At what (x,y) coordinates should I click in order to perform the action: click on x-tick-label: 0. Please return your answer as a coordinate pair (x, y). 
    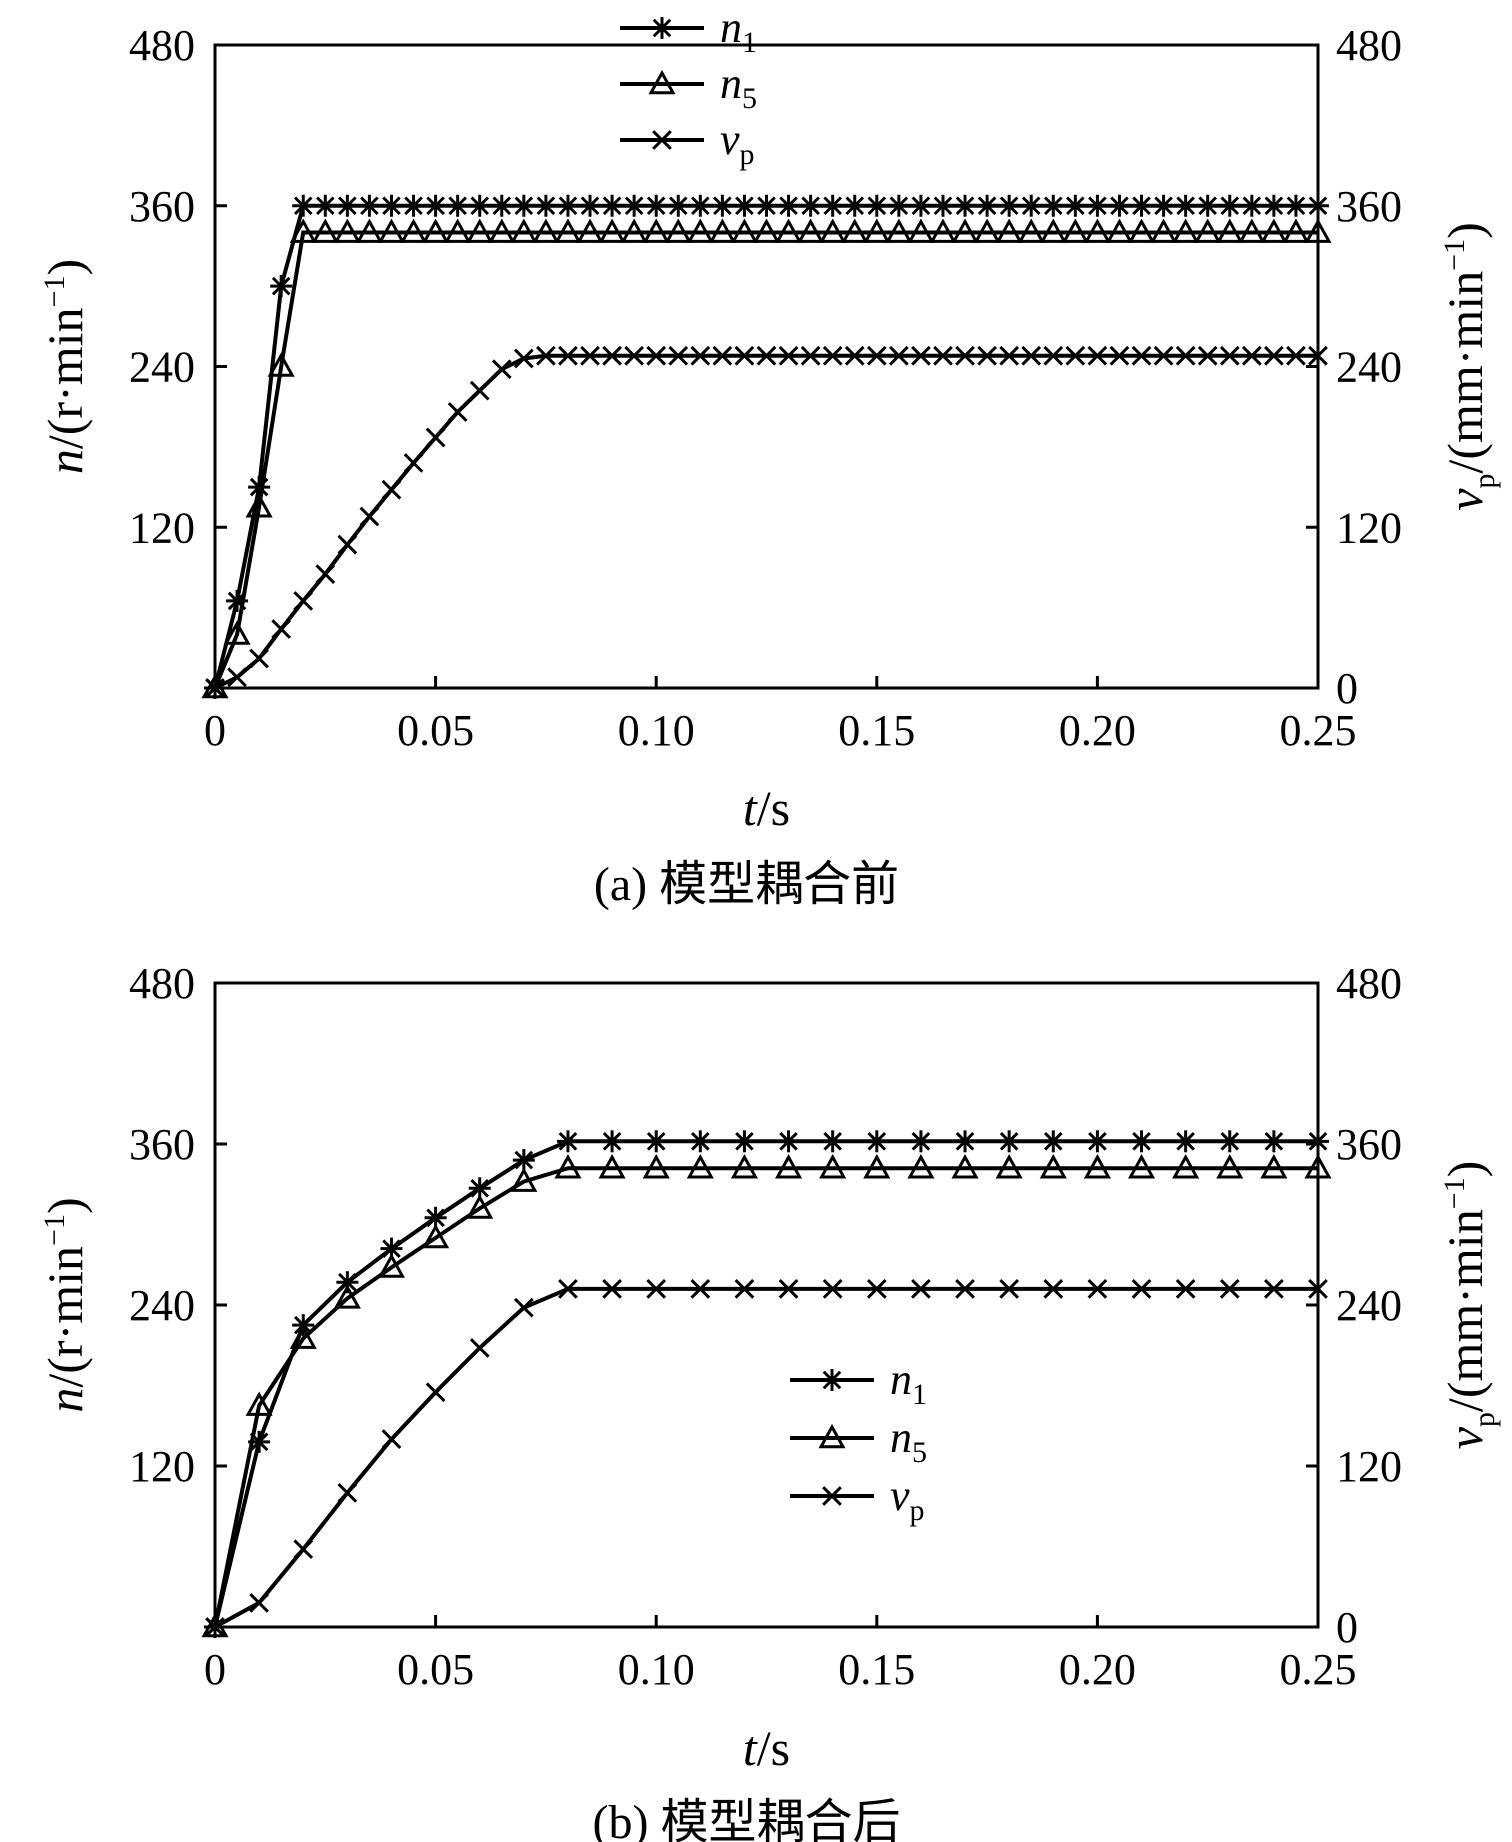
    Looking at the image, I should click on (215, 1669).